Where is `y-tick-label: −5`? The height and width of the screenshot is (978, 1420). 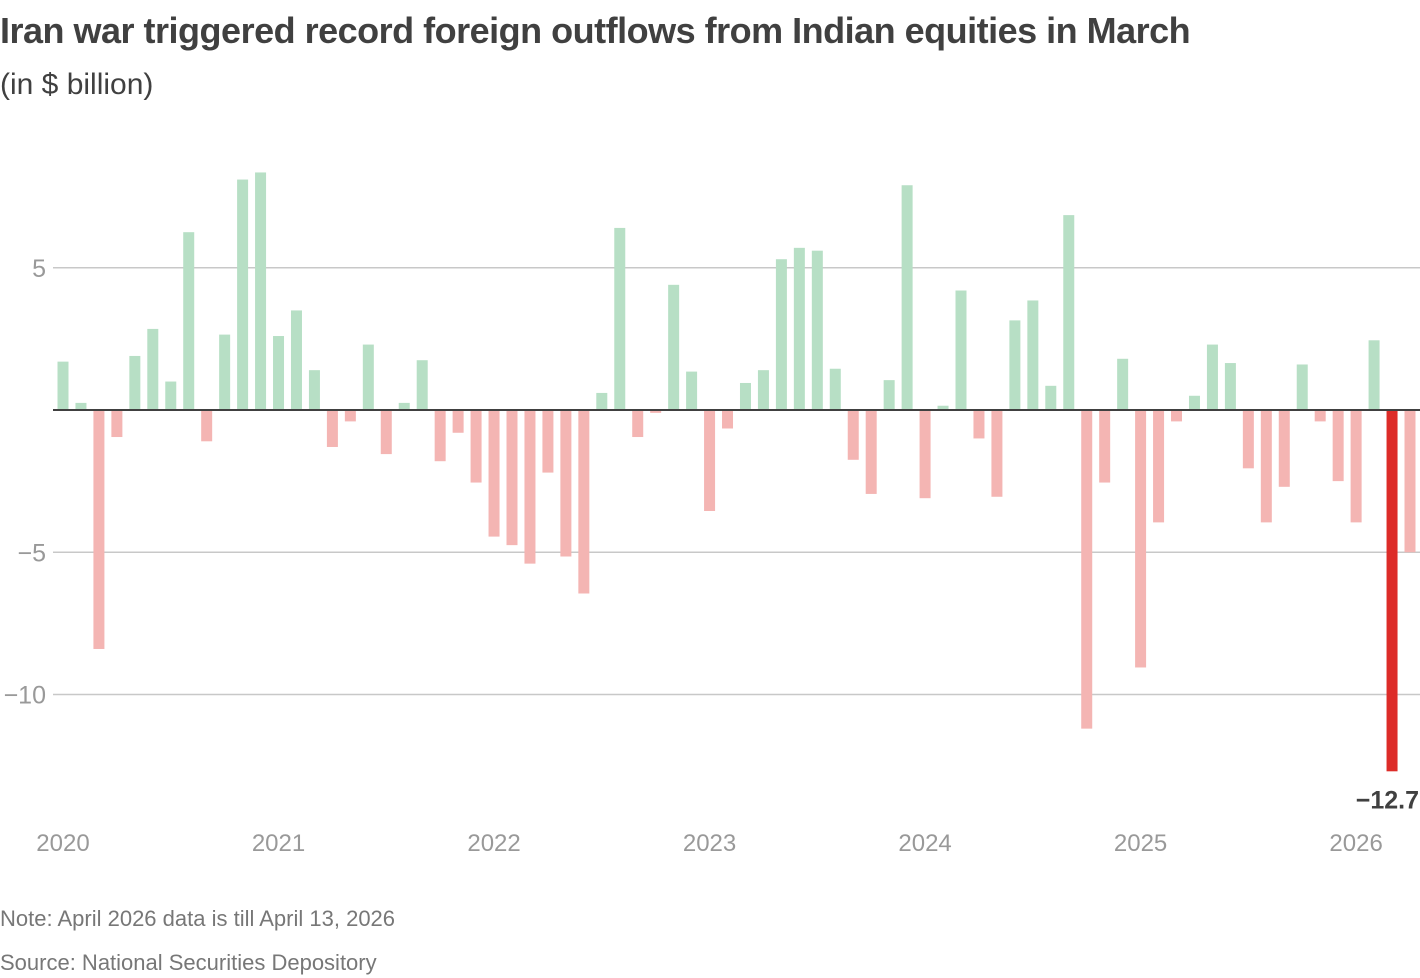
y-tick-label: −5 is located at coordinates (31, 553).